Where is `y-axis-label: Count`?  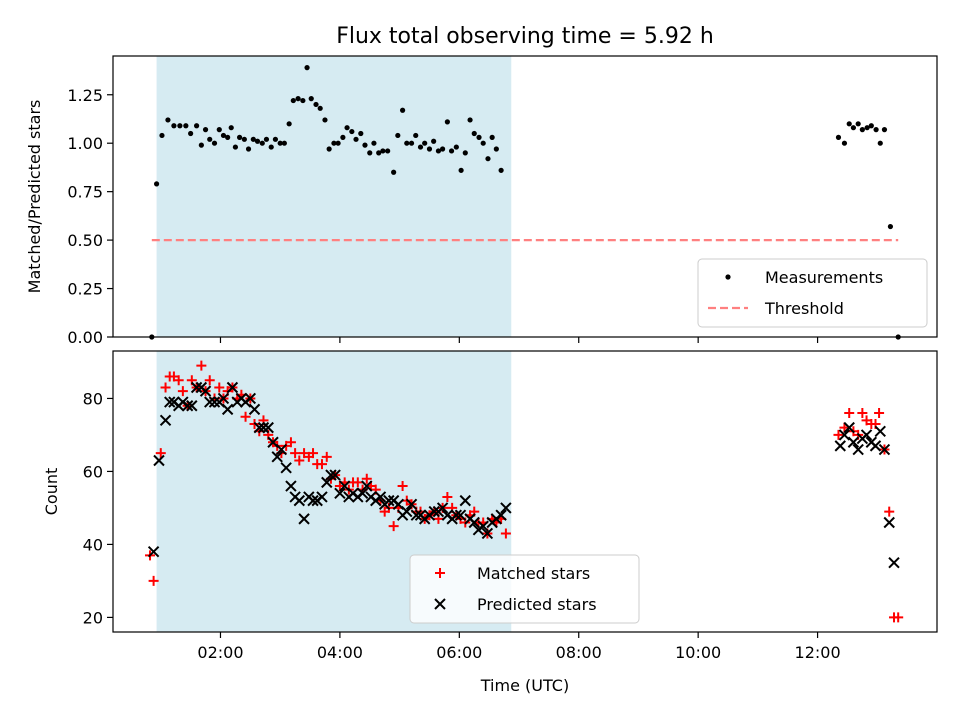
y-axis-label: Count is located at coordinates (51, 492).